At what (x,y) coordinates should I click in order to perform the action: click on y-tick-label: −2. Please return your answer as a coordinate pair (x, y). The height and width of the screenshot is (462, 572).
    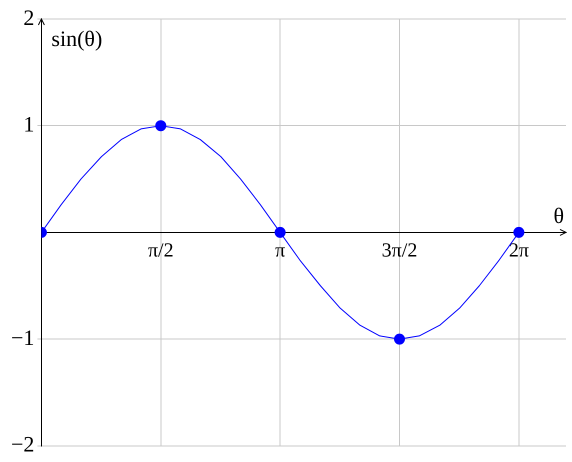
    Looking at the image, I should click on (22, 444).